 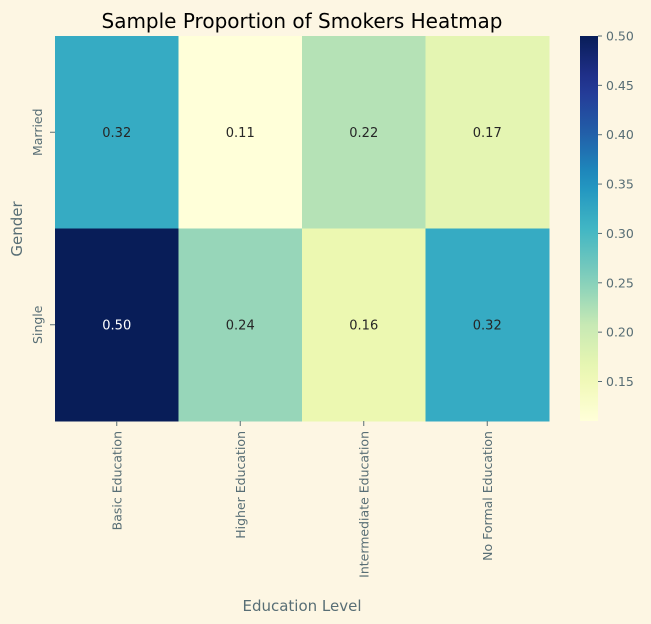 I want to click on colorbar-tick-label: 0.15, so click(x=620, y=381).